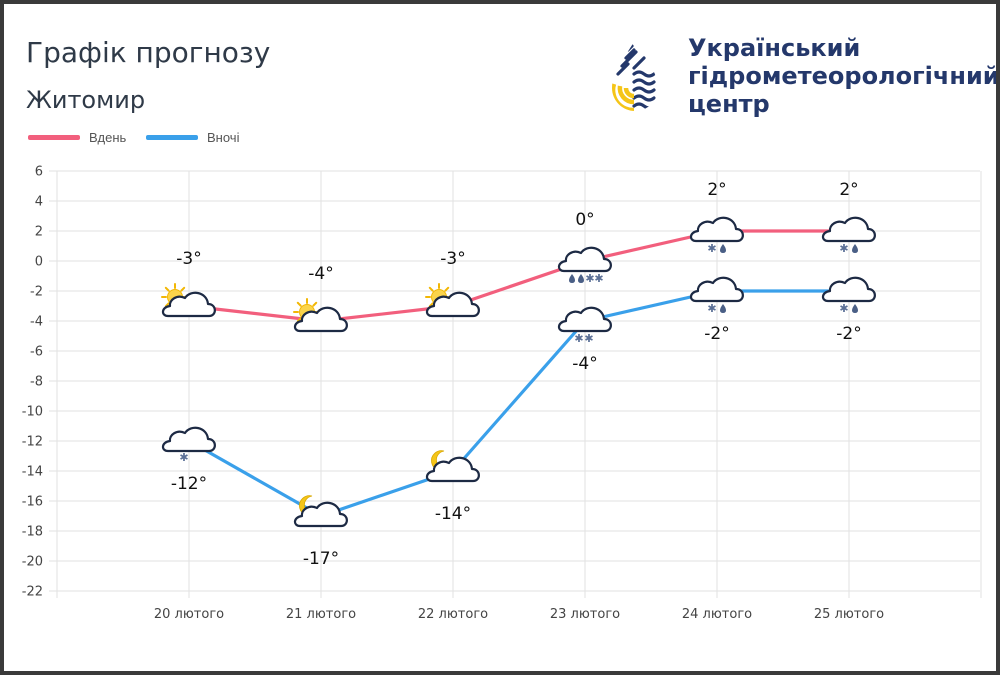  What do you see at coordinates (54, 137) in the screenshot?
I see `legend-swatch-day` at bounding box center [54, 137].